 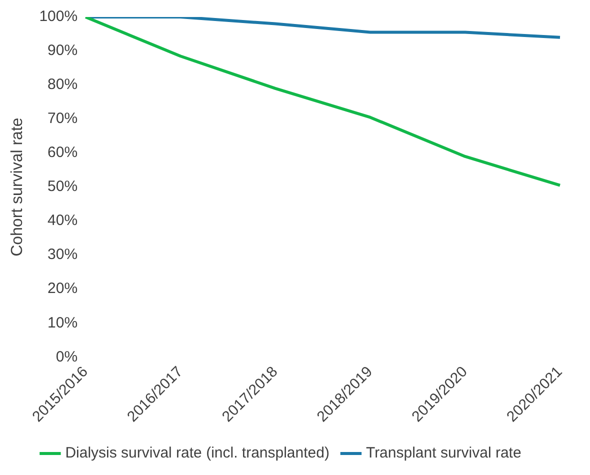 What do you see at coordinates (63, 221) in the screenshot?
I see `y-tick-label: 40%` at bounding box center [63, 221].